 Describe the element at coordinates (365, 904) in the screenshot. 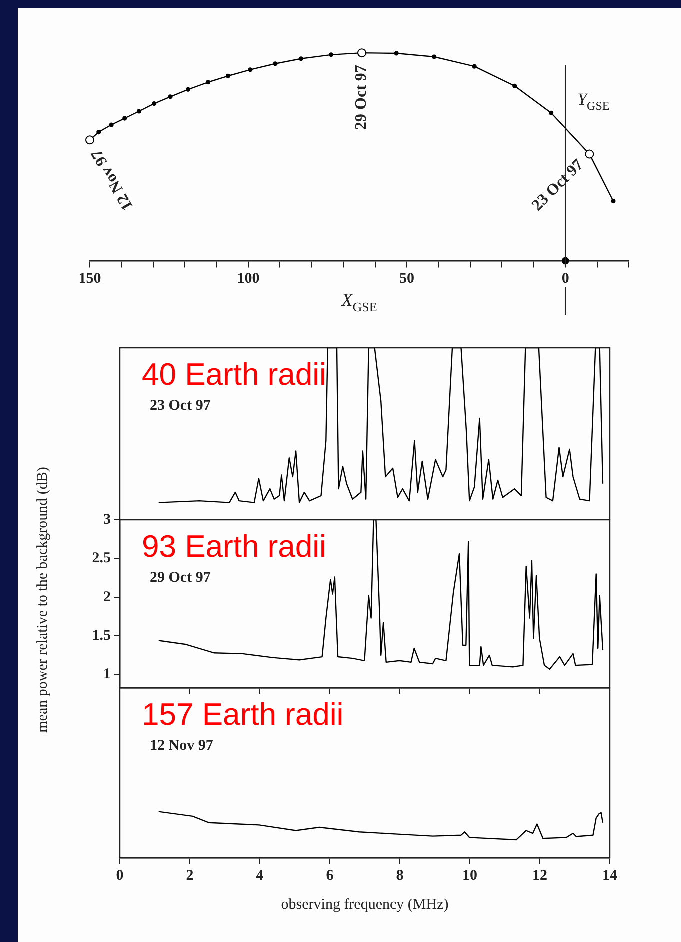

I see `x-axis-title: observing frequency (MHz)` at that location.